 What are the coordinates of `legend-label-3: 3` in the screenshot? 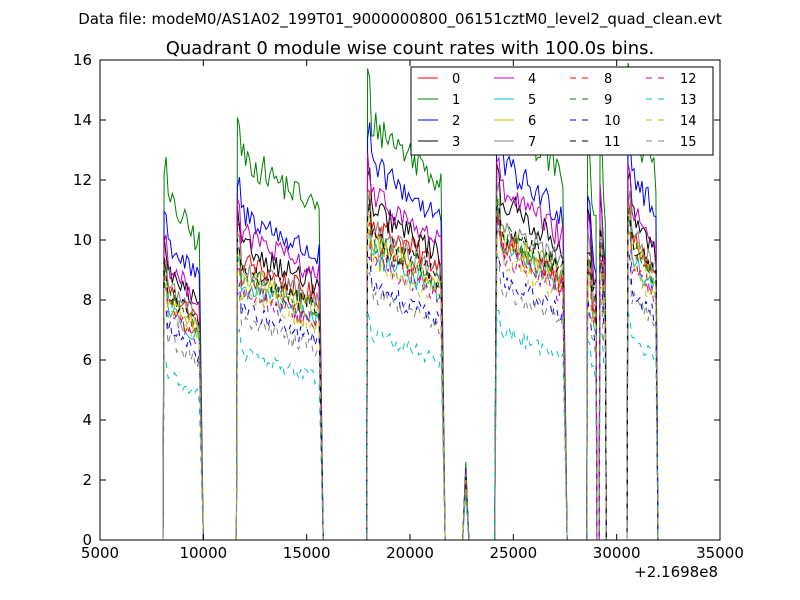 It's located at (456, 142).